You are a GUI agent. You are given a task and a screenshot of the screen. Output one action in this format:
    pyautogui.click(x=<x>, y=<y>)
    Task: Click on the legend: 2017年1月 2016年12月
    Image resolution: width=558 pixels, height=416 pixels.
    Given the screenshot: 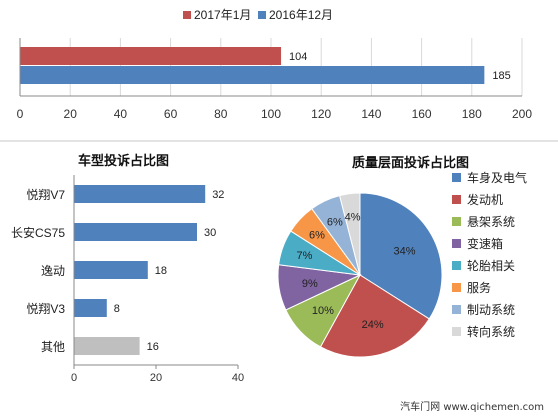 What is the action you would take?
    pyautogui.click(x=258, y=15)
    